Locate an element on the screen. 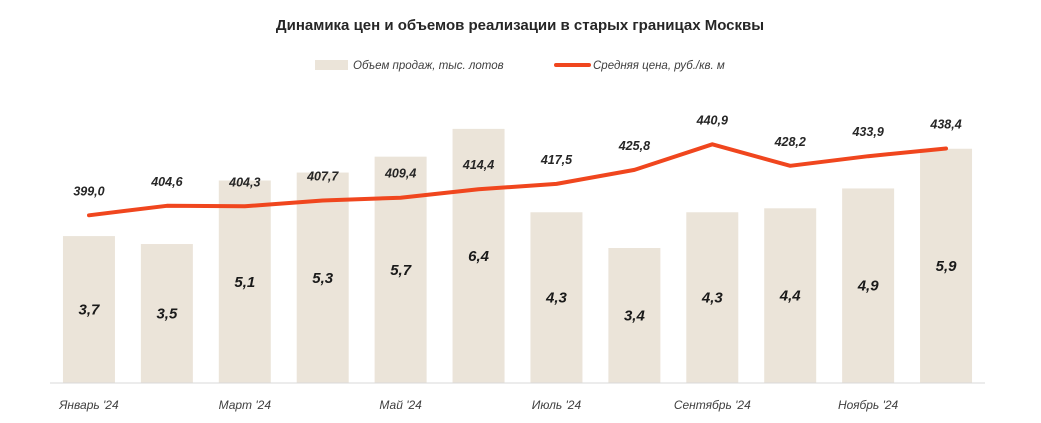  line-value-label: 409,4 is located at coordinates (400, 174).